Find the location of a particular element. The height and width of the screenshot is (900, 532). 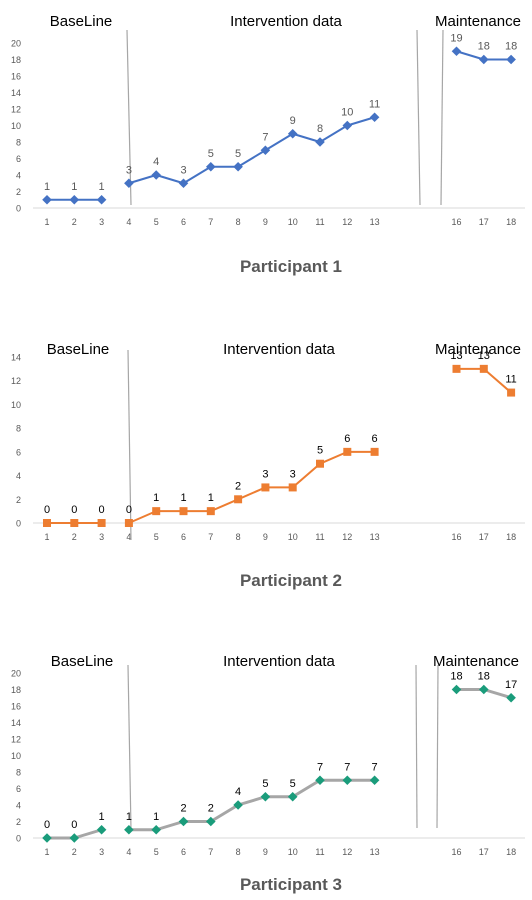

x-tick-label: 3 is located at coordinates (101, 222).